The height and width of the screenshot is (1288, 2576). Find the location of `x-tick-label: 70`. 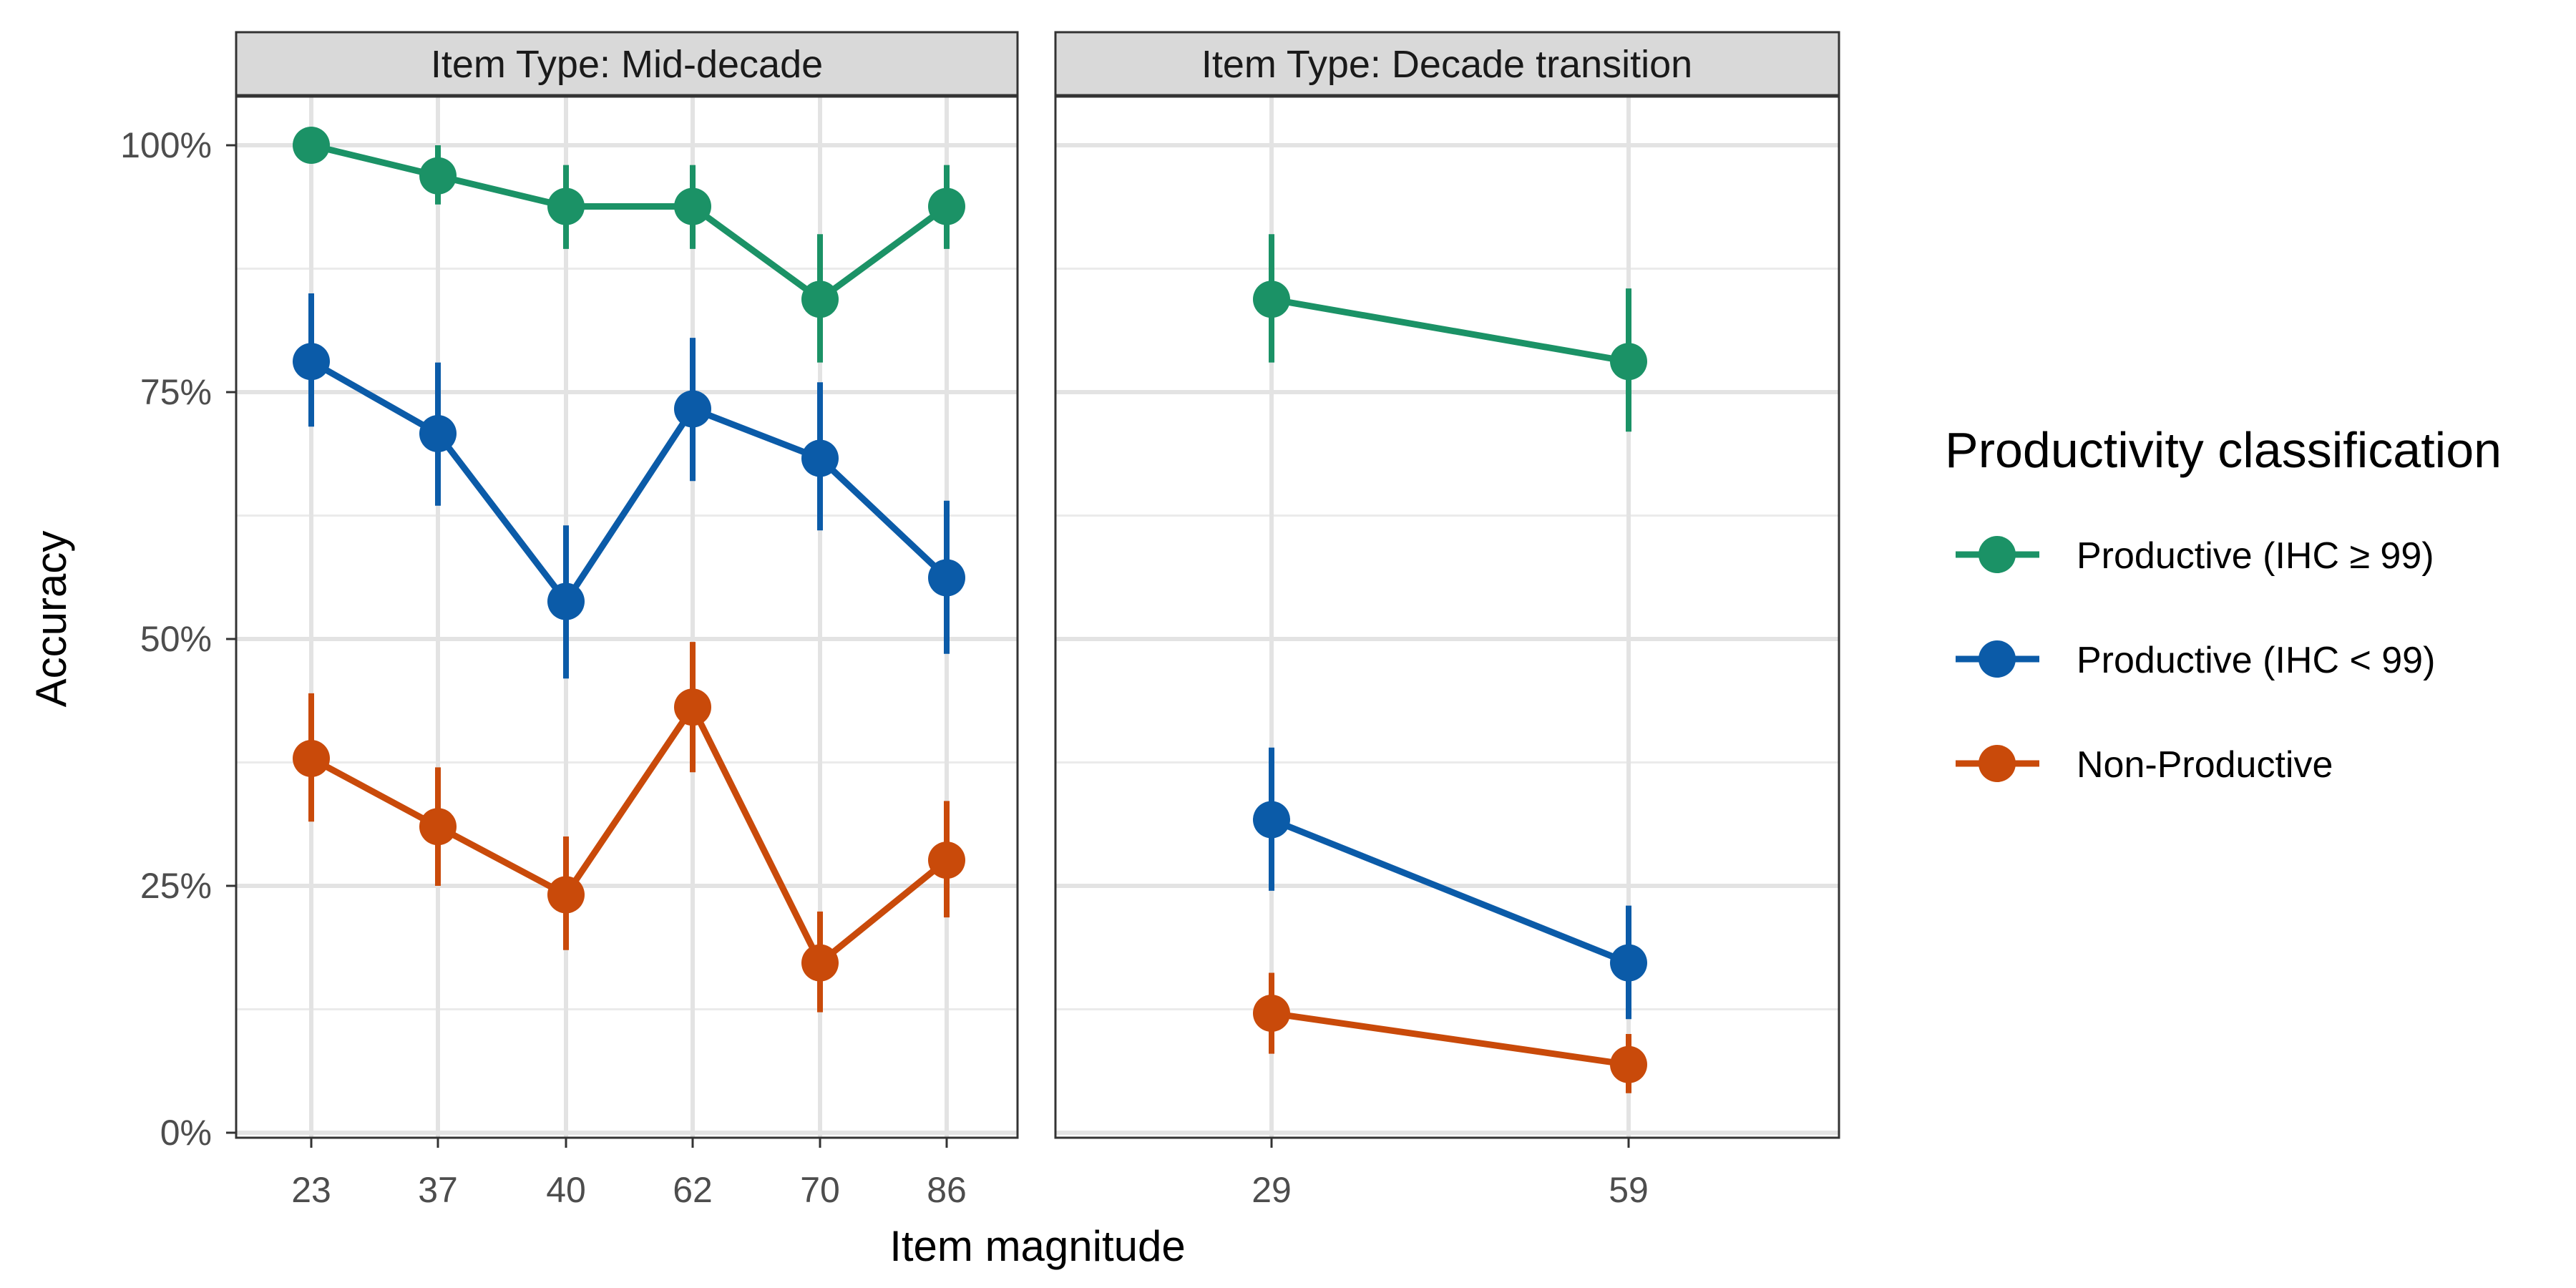

x-tick-label: 70 is located at coordinates (820, 1190).